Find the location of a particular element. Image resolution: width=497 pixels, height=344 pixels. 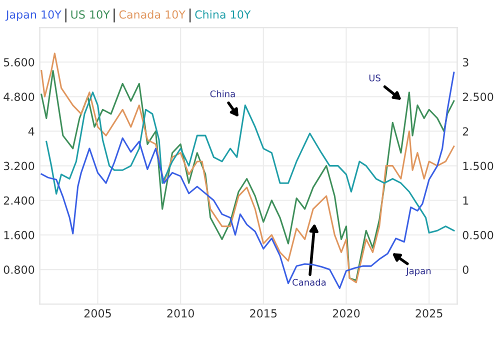

text: China 10Y is located at coordinates (223, 14).